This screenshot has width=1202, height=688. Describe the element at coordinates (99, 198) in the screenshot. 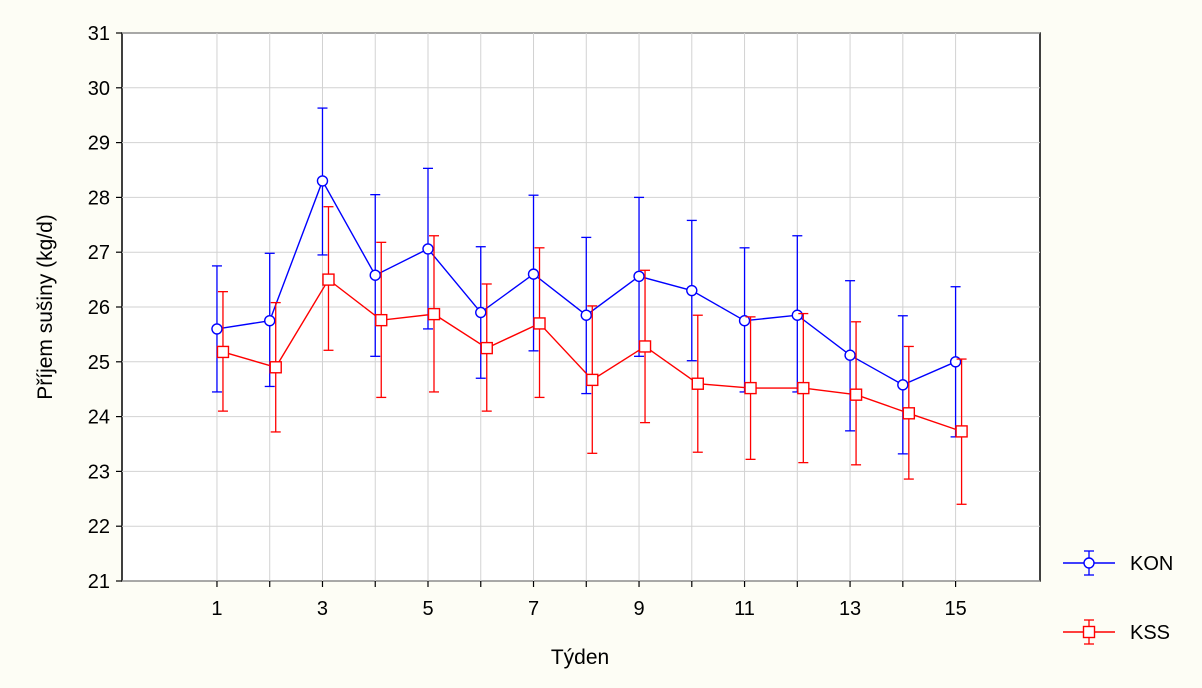

I see `y-tick-label: 28` at that location.